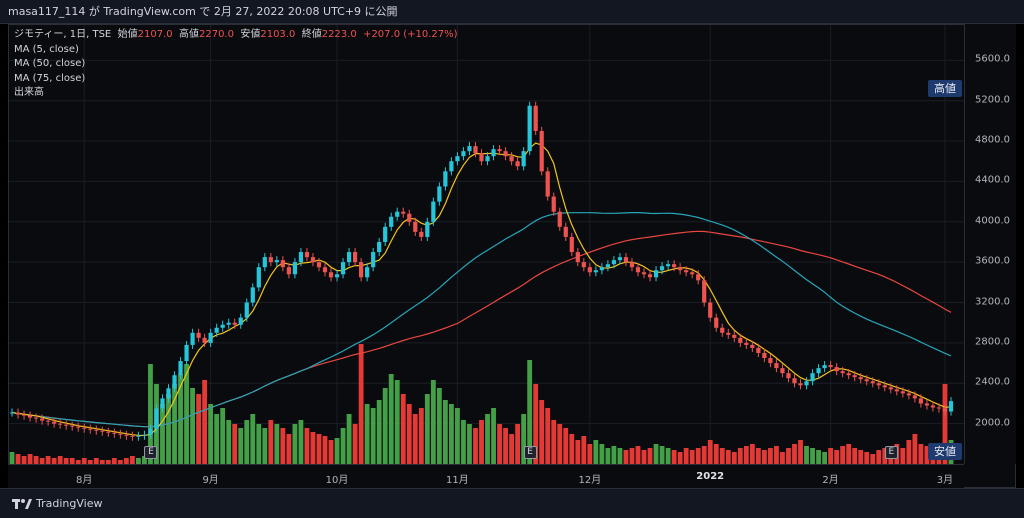 The height and width of the screenshot is (518, 1024). I want to click on price-tick-label: 4800.0, so click(992, 140).